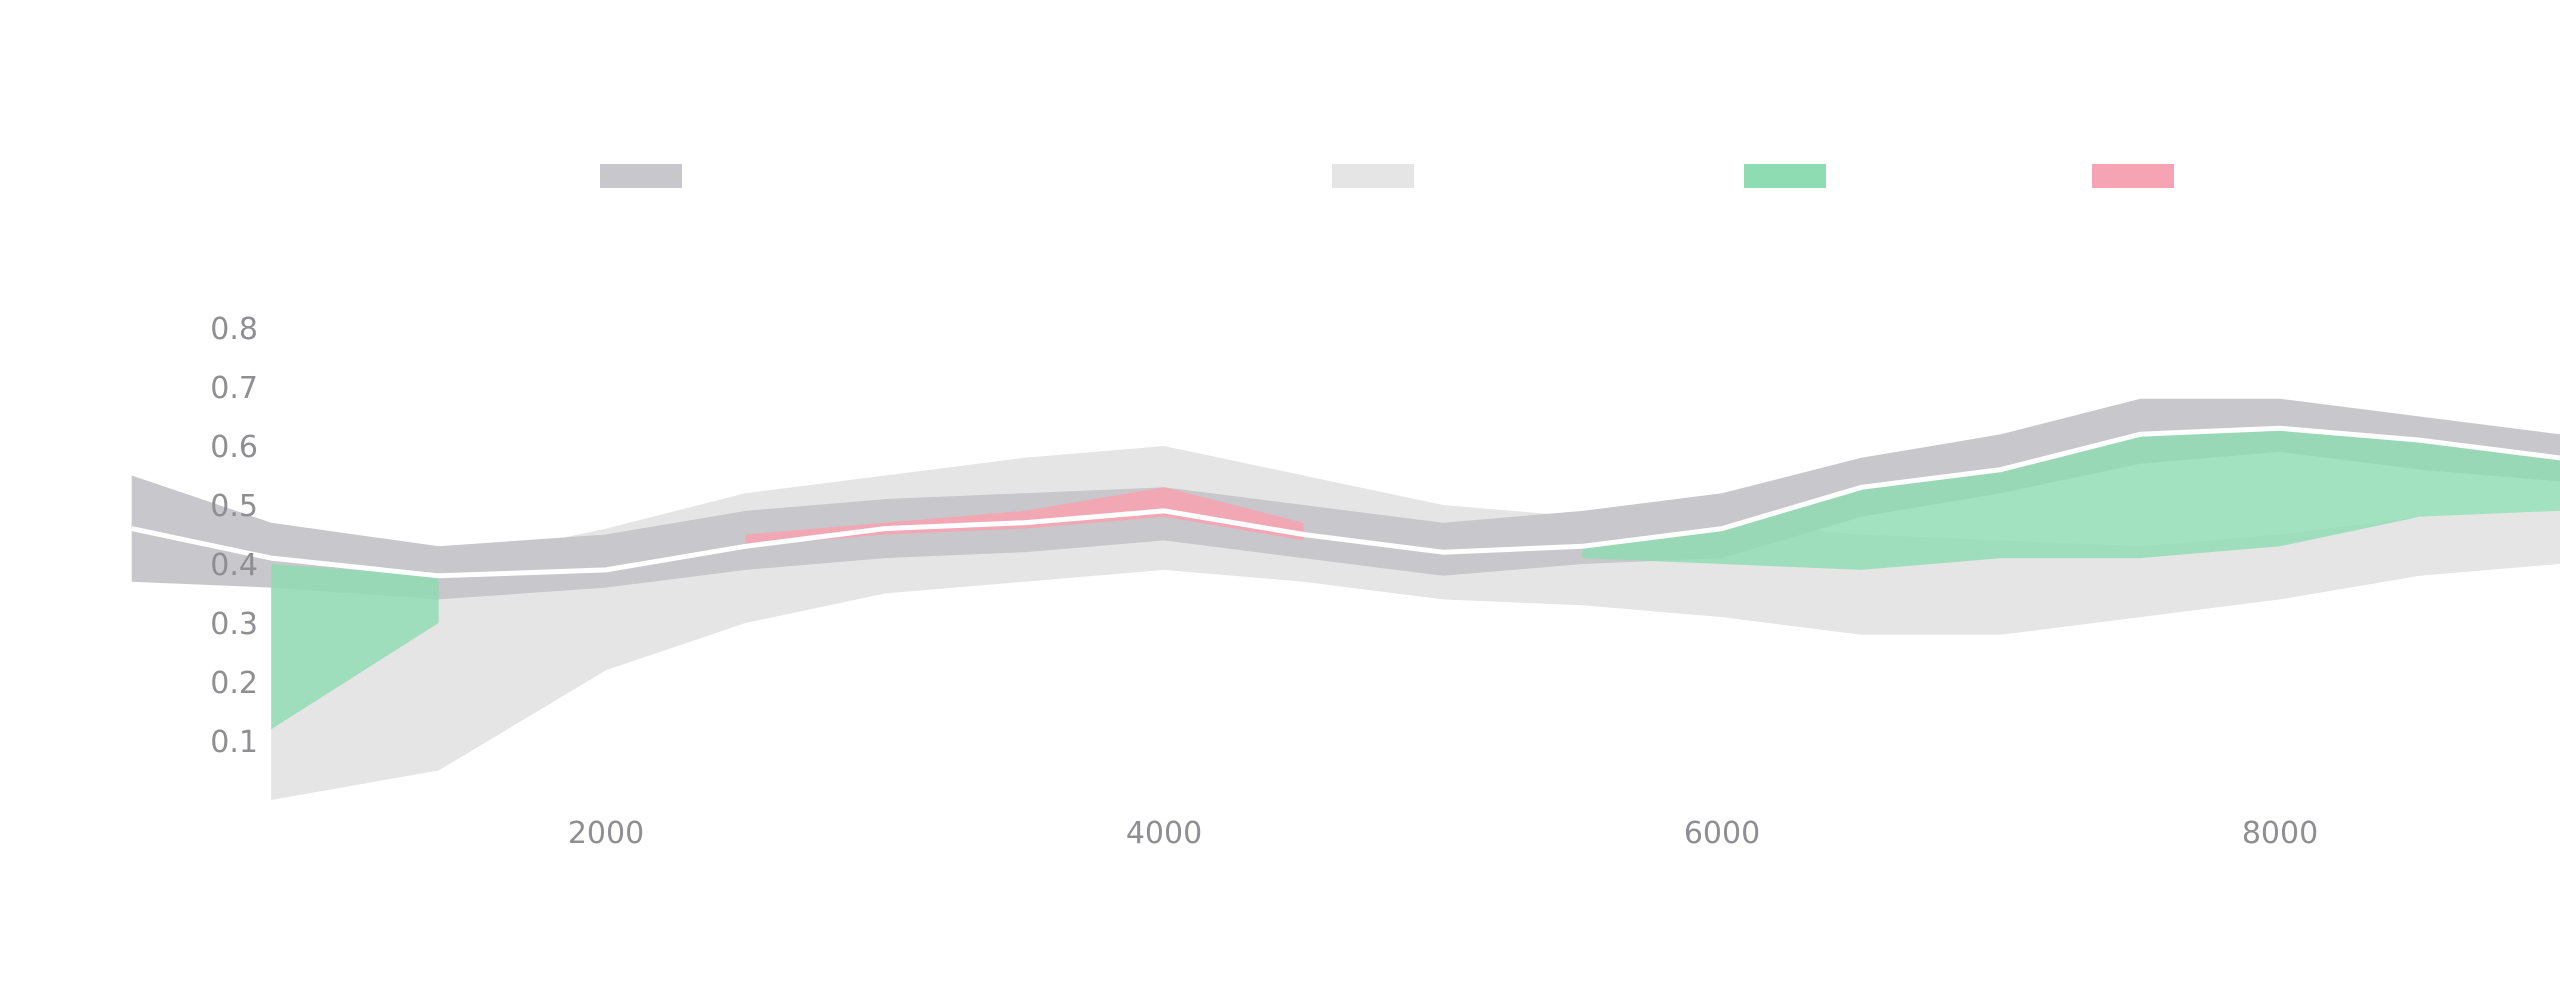 The width and height of the screenshot is (2560, 1004). What do you see at coordinates (641, 176) in the screenshot?
I see `legend-swatch-dark-band` at bounding box center [641, 176].